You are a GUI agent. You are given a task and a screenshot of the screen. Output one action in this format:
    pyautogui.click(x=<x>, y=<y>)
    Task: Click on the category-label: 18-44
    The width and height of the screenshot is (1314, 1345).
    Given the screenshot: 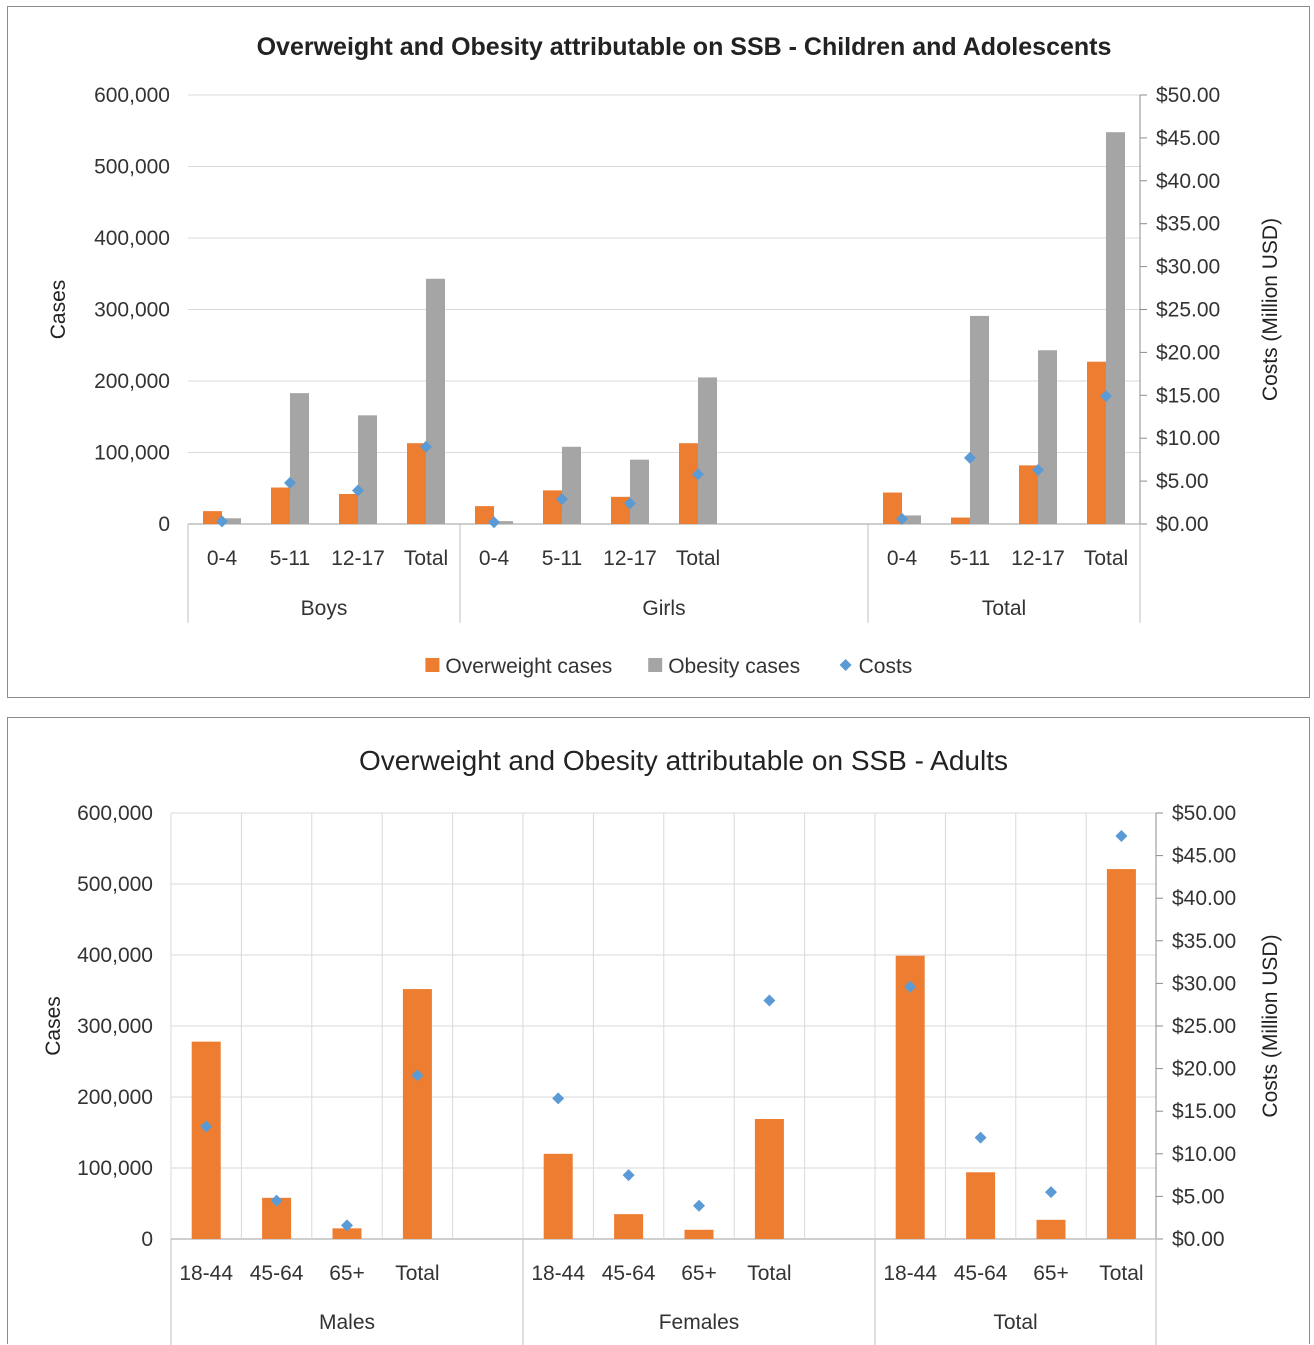 What is the action you would take?
    pyautogui.click(x=910, y=1273)
    